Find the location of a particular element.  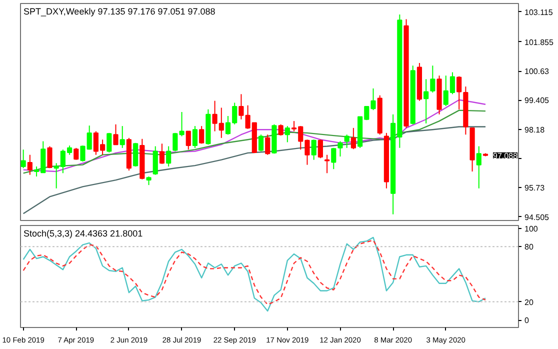

y-tick-label: 103.115 is located at coordinates (539, 12).